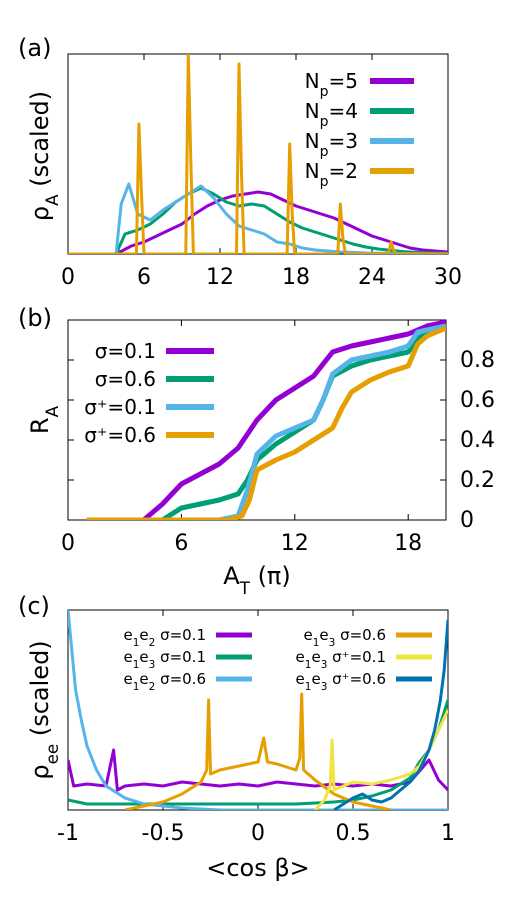 This screenshot has height=900, width=520. What do you see at coordinates (181, 543) in the screenshot?
I see `panel-b-x-tick-label: 6` at bounding box center [181, 543].